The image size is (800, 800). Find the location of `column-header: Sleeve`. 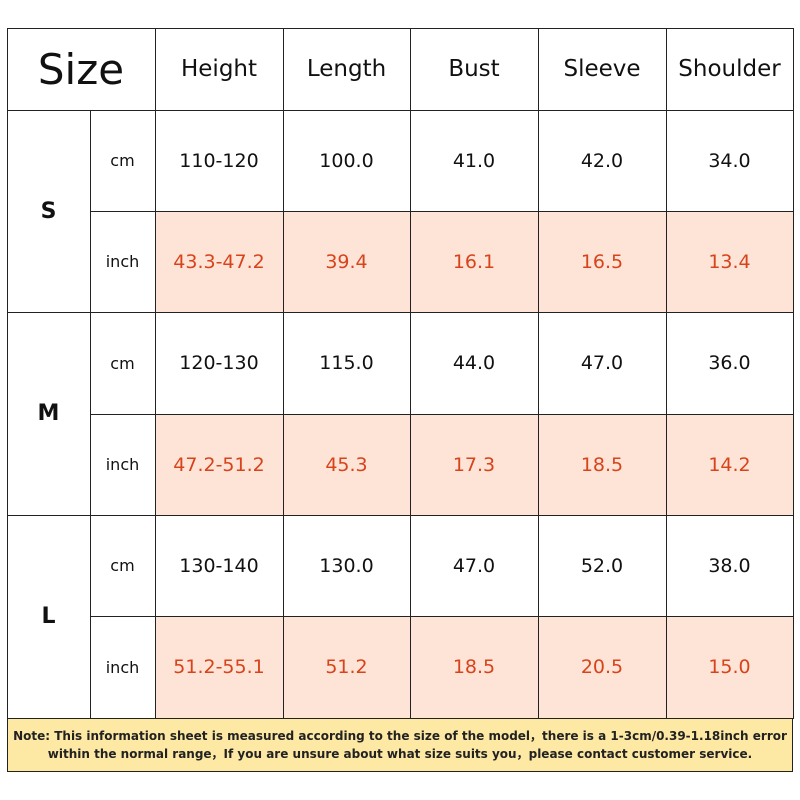

column-header: Sleeve is located at coordinates (602, 69).